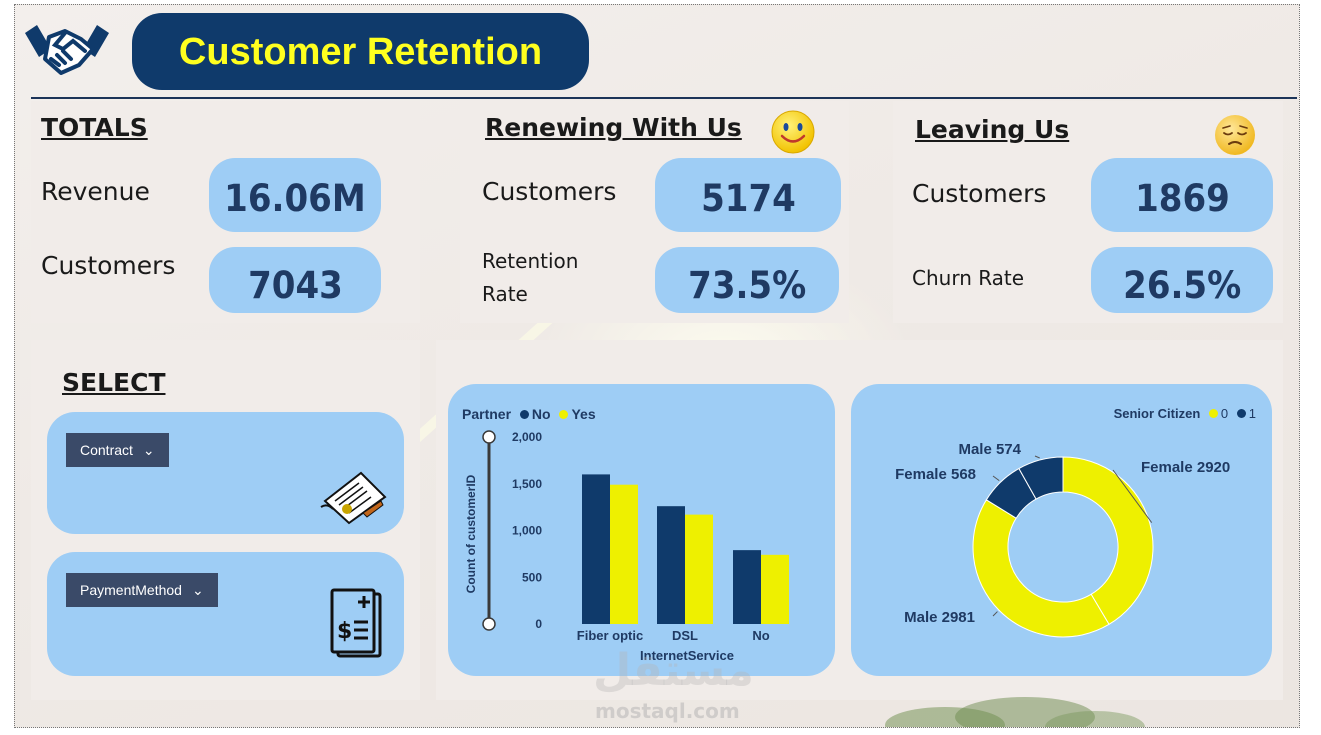 This screenshot has height=735, width=1321. I want to click on donut-data-label: Male 2981, so click(939, 617).